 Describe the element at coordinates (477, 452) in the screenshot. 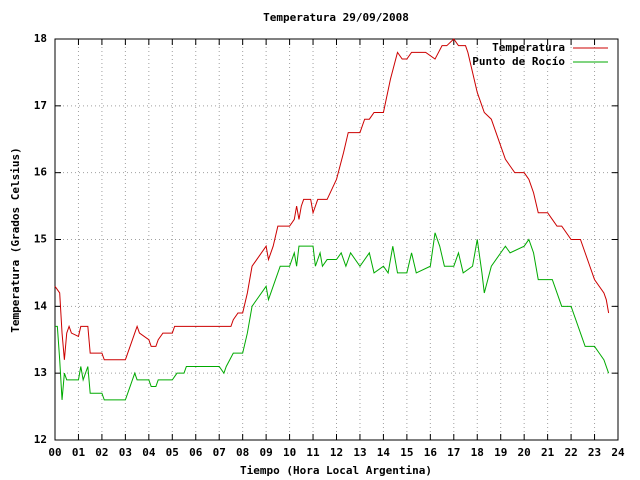

I see `x-tick-label: 18` at that location.